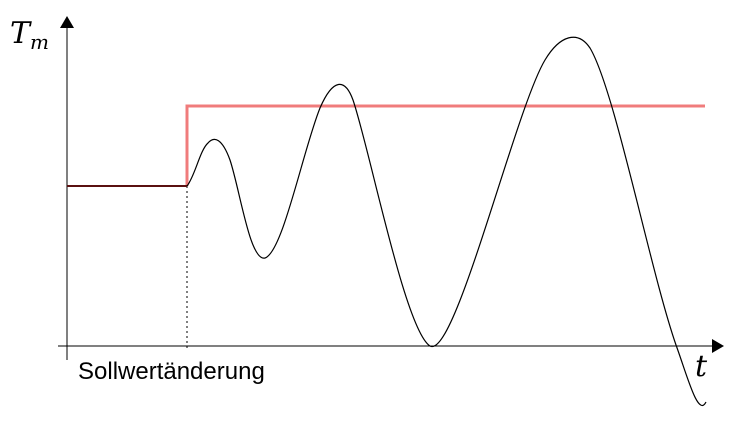 The height and width of the screenshot is (423, 733). Describe the element at coordinates (171, 371) in the screenshot. I see `setpoint-change-label: Sollwertänderung` at that location.